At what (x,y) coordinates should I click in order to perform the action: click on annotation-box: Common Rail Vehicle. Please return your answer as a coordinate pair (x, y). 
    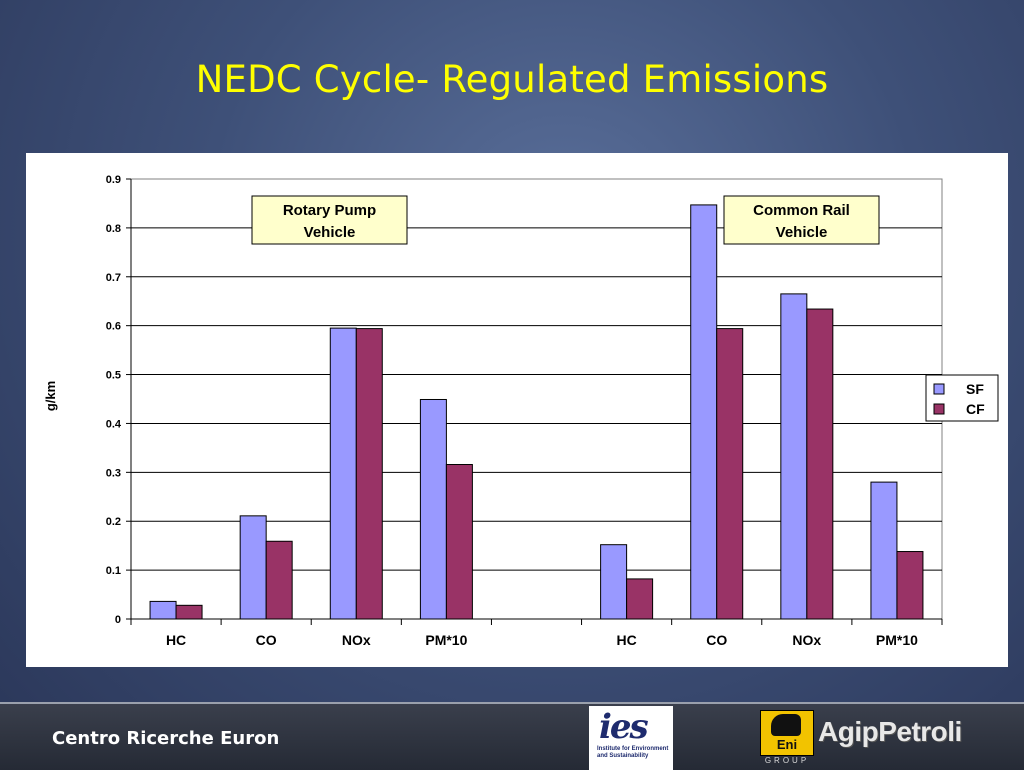
    Looking at the image, I should click on (801, 220).